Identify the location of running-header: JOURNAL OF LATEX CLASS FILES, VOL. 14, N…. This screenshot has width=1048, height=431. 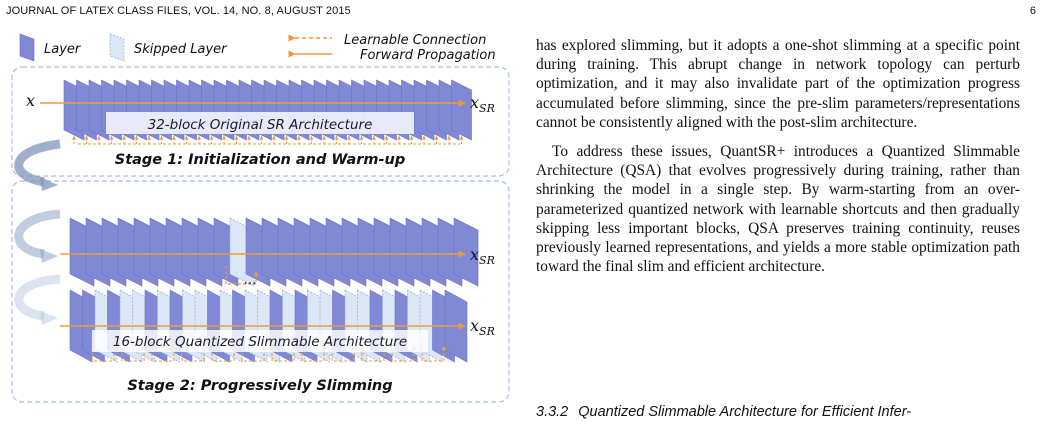
(178, 11).